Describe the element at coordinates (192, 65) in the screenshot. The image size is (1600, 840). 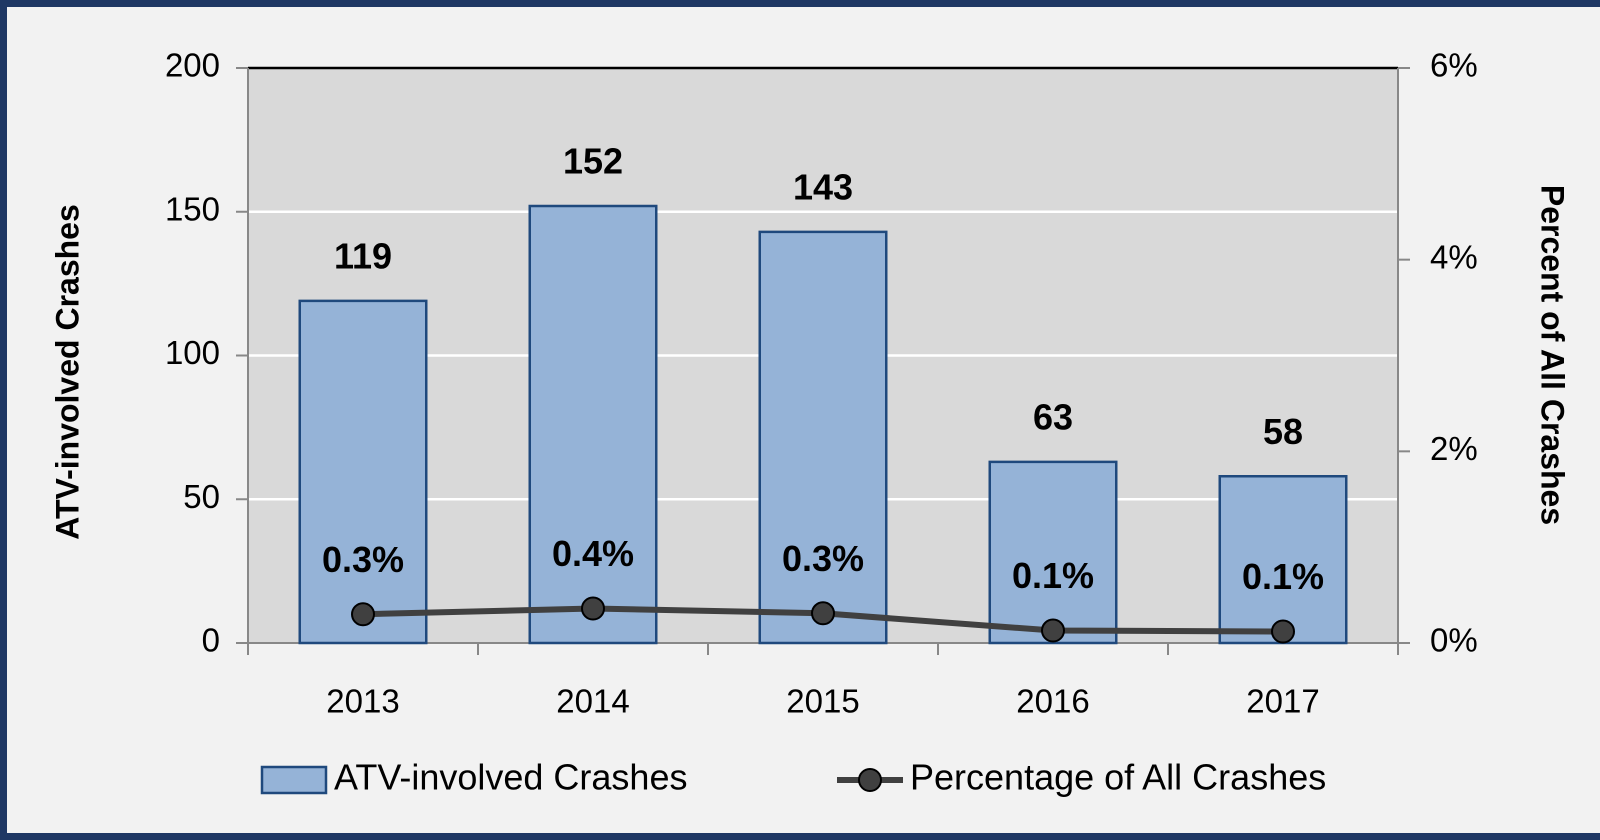
I see `y-tick-label: 200` at that location.